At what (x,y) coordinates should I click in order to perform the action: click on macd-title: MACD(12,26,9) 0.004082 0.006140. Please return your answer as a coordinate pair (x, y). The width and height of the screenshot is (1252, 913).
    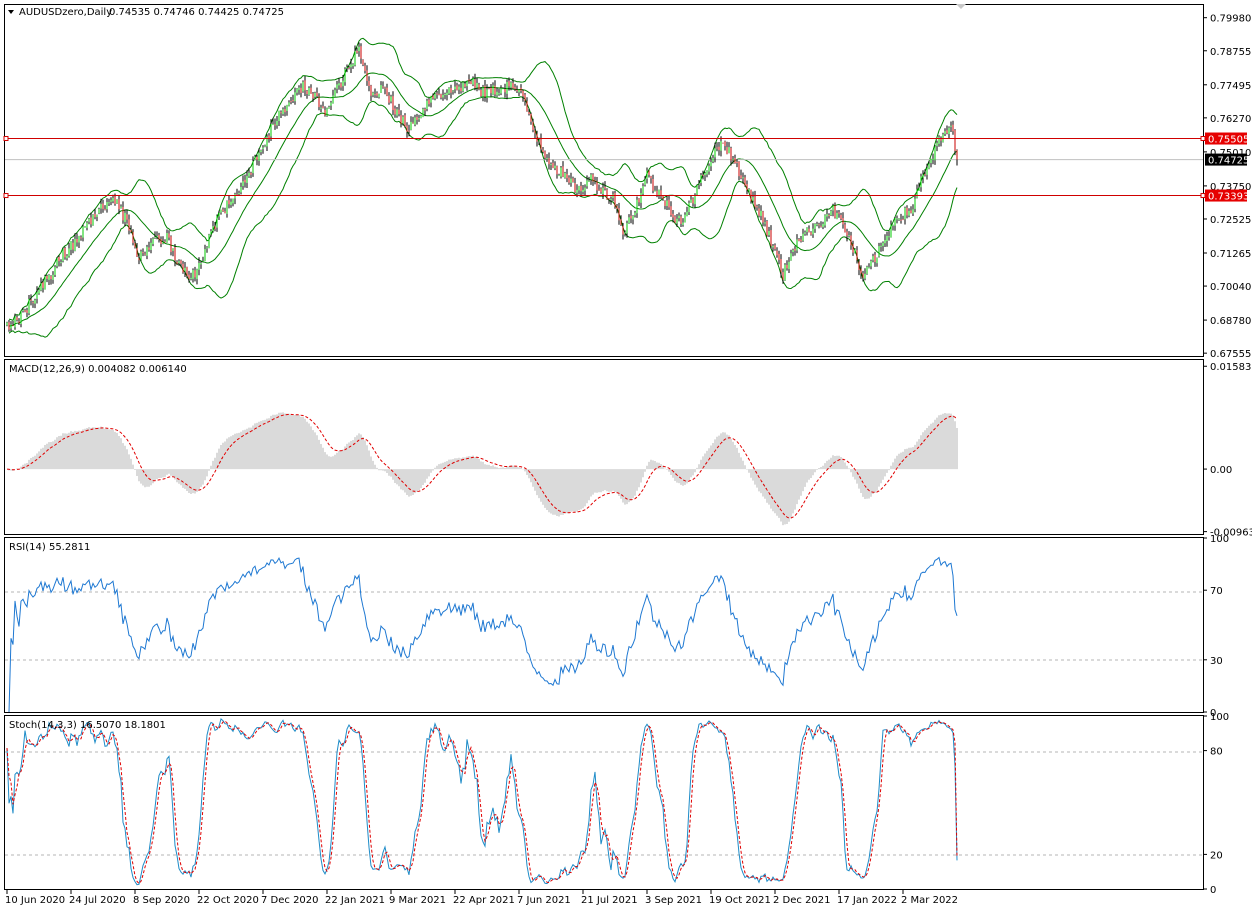
    Looking at the image, I should click on (98, 369).